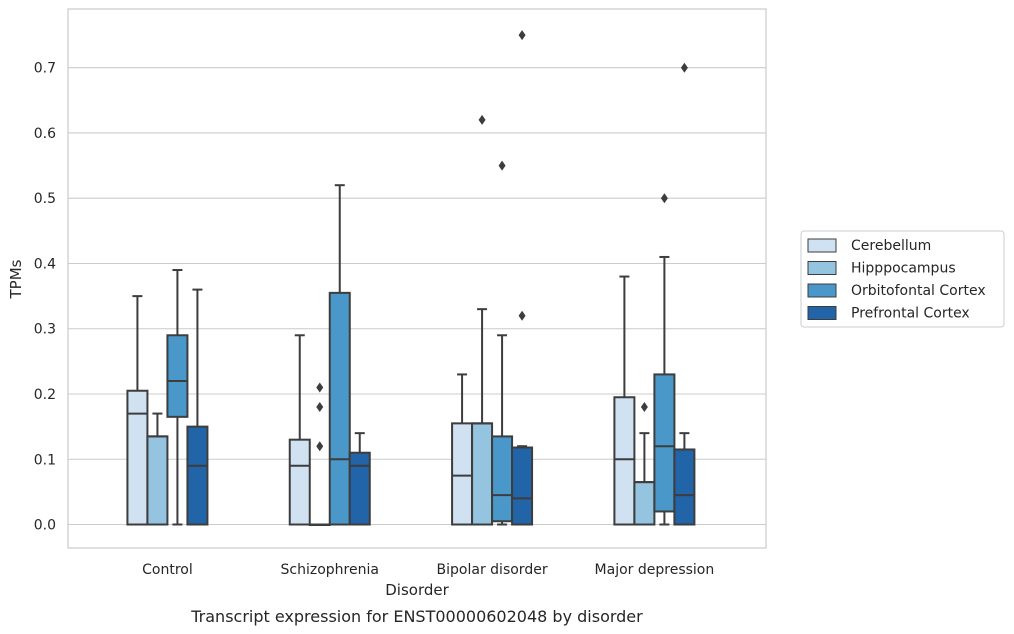 The image size is (1014, 634). What do you see at coordinates (492, 570) in the screenshot?
I see `x-tick-label: Bipolar disorder` at bounding box center [492, 570].